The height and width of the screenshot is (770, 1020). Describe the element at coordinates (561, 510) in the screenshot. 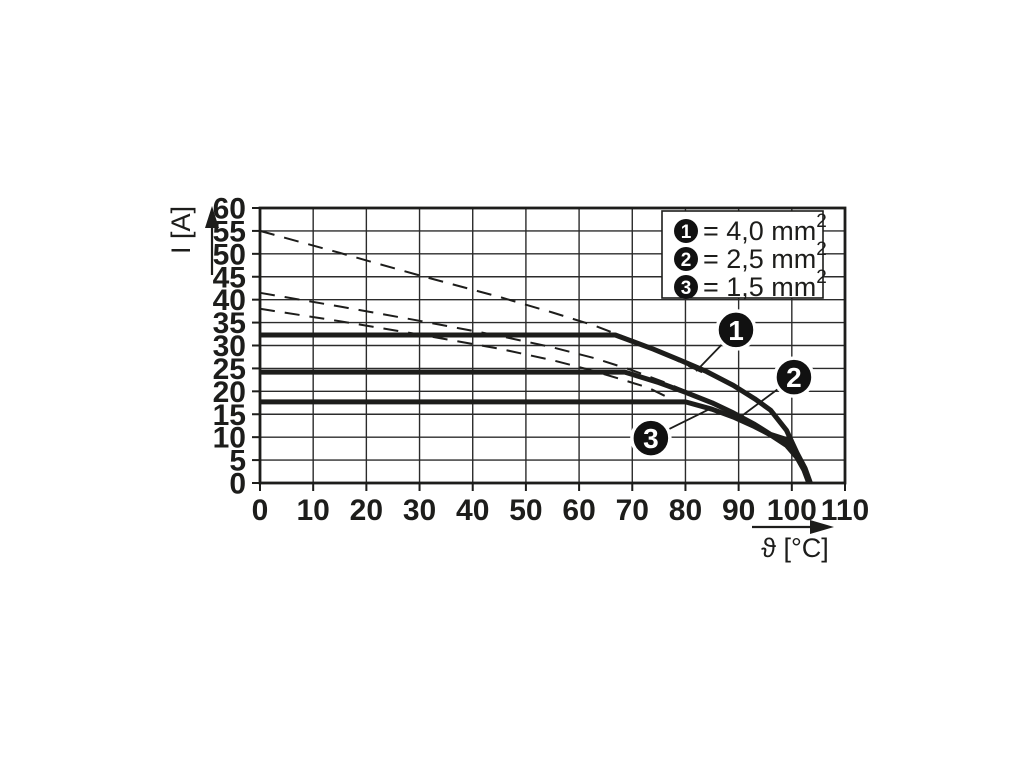

I see `x-tick-labels: 0 10 20 30 40 50 60 70 80 90 100 110` at that location.